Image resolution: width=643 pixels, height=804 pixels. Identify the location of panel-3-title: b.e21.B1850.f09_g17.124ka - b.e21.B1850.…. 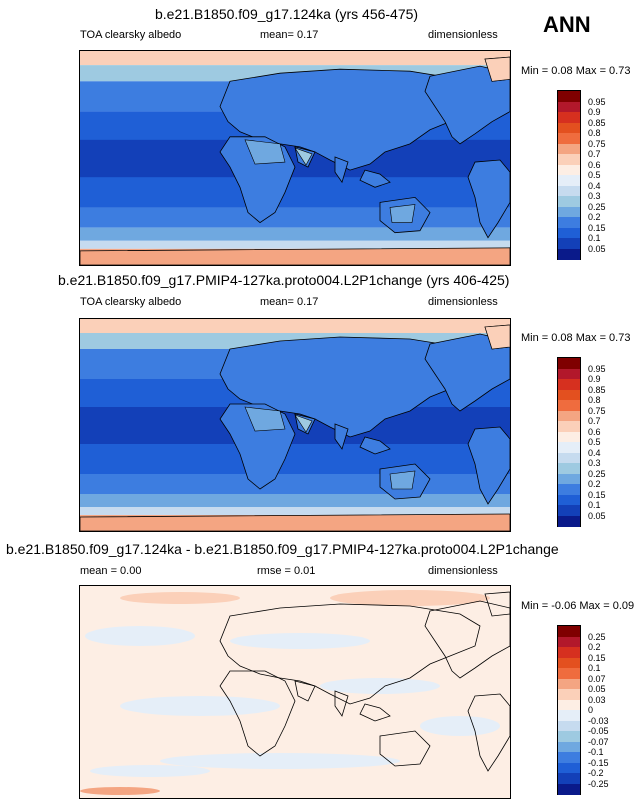
(282, 549).